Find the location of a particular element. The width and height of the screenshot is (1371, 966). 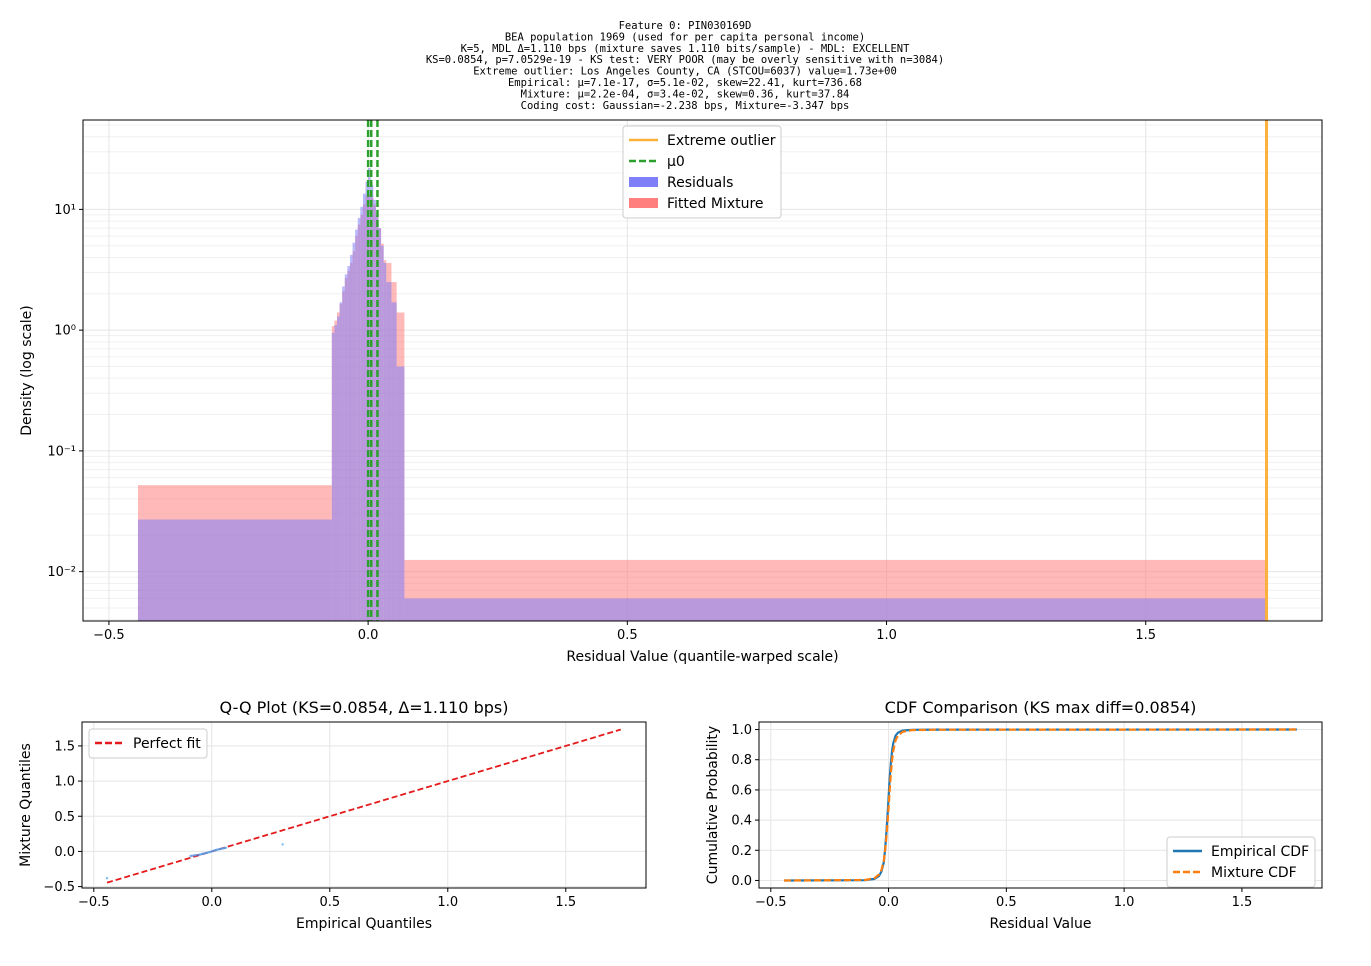

histogram-y-ticks: 10⁻² 10⁻¹ 10⁰ 10¹ is located at coordinates (65, 391).